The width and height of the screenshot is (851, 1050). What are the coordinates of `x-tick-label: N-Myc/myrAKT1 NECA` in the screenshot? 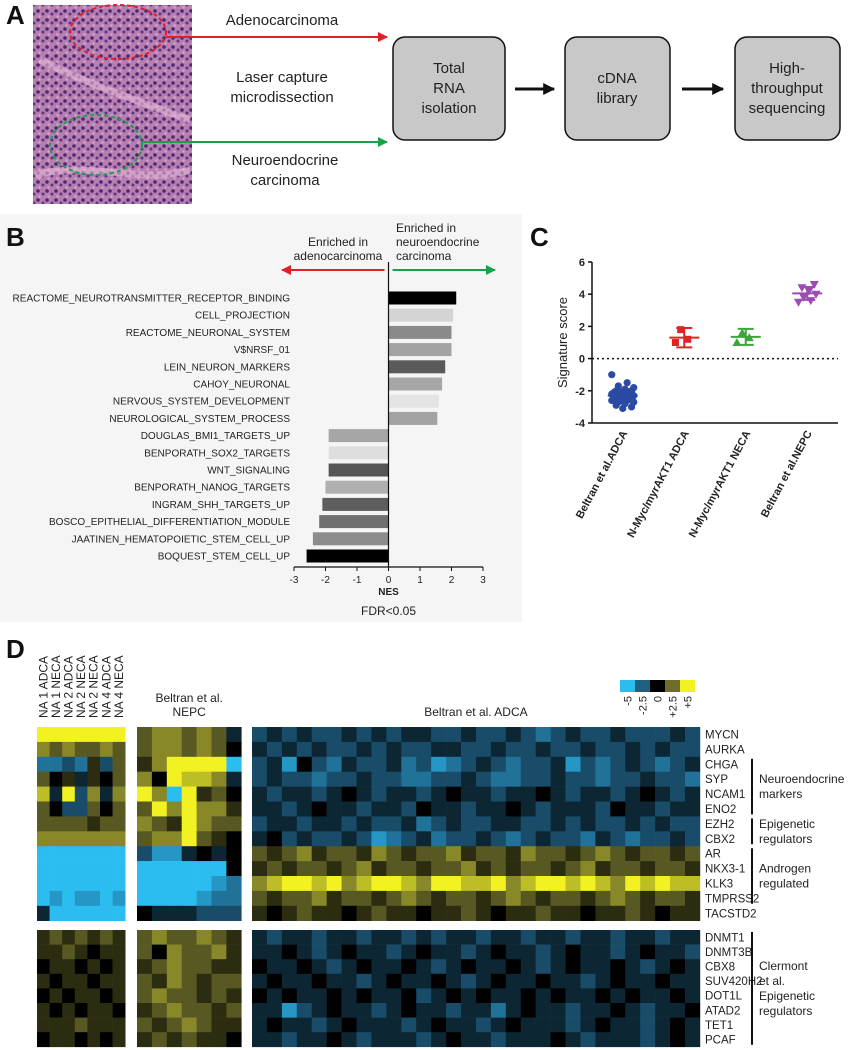 It's located at (720, 484).